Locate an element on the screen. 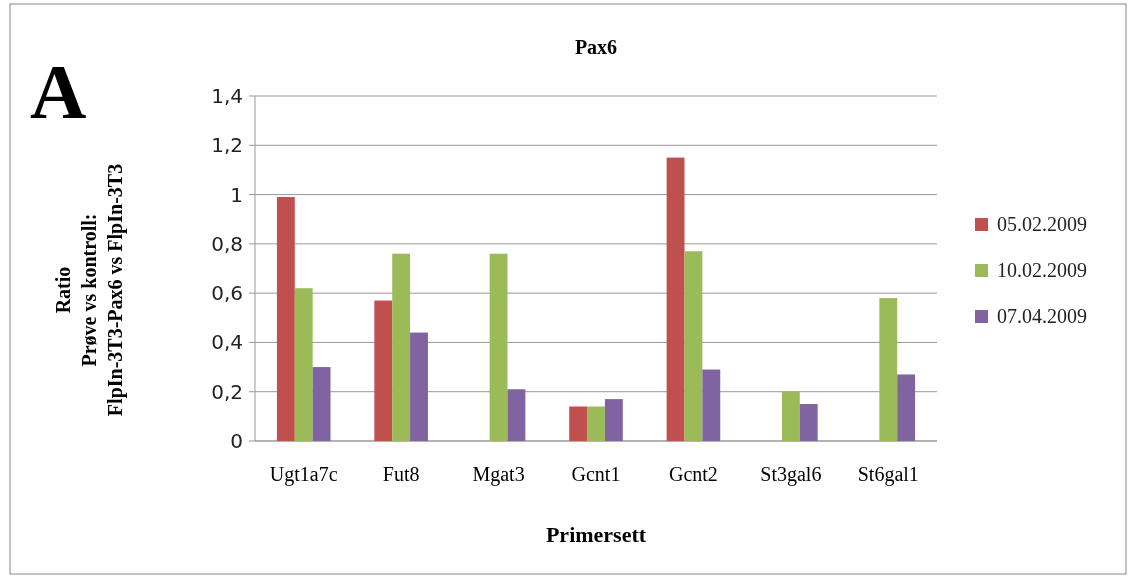 The width and height of the screenshot is (1135, 578). x-tick-label: St3gal6 is located at coordinates (791, 474).